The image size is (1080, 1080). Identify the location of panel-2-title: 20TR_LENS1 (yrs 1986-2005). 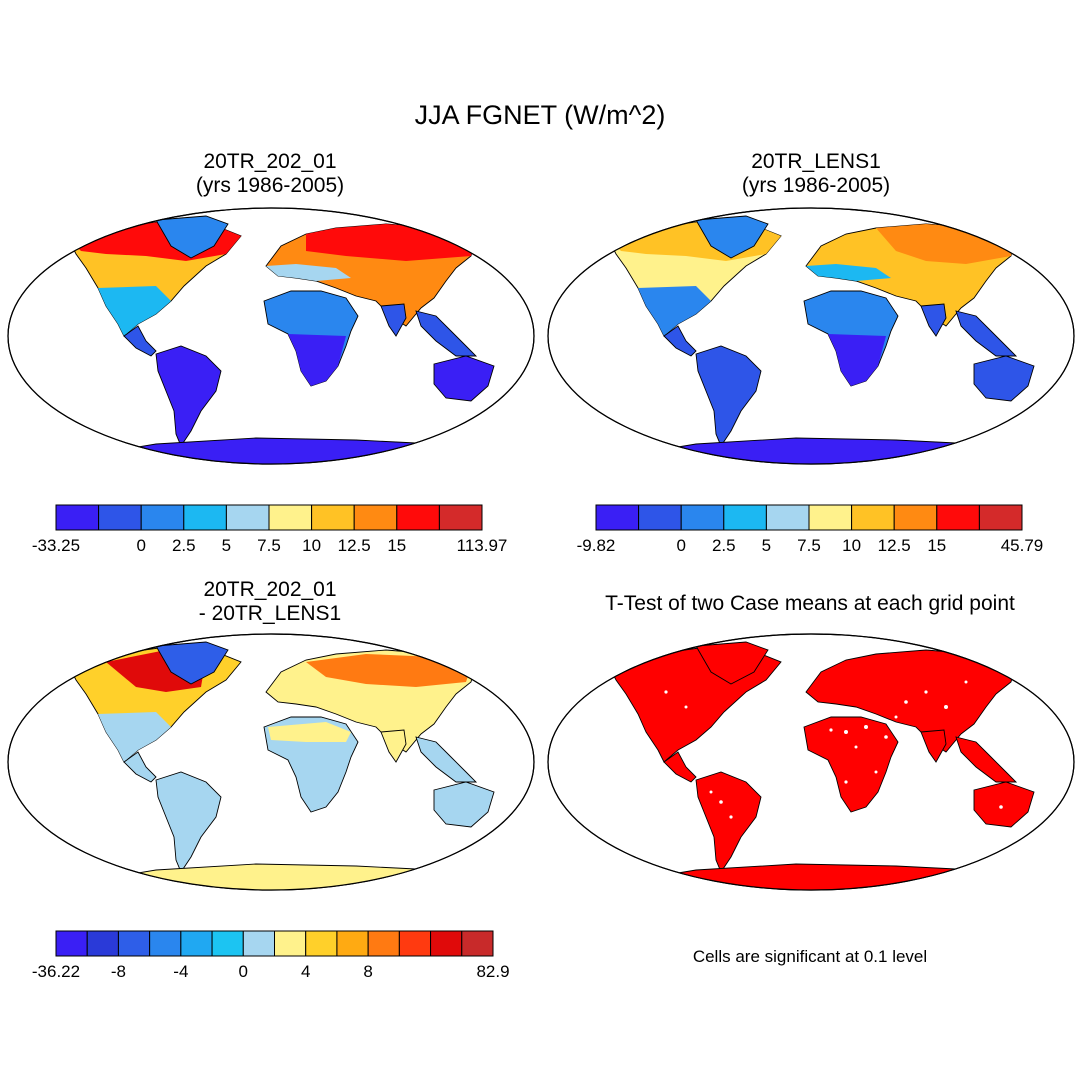
(816, 174).